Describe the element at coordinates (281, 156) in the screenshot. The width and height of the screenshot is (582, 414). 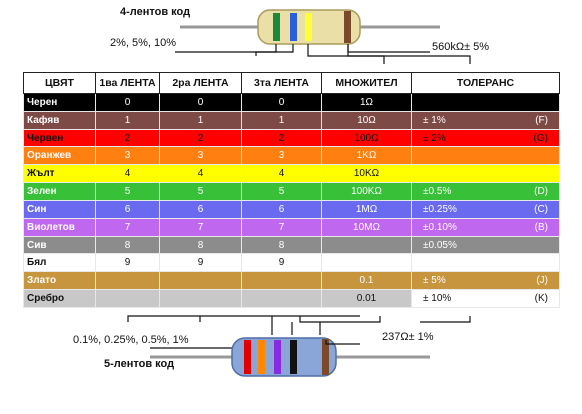
I see `band-3-cell: 3` at that location.